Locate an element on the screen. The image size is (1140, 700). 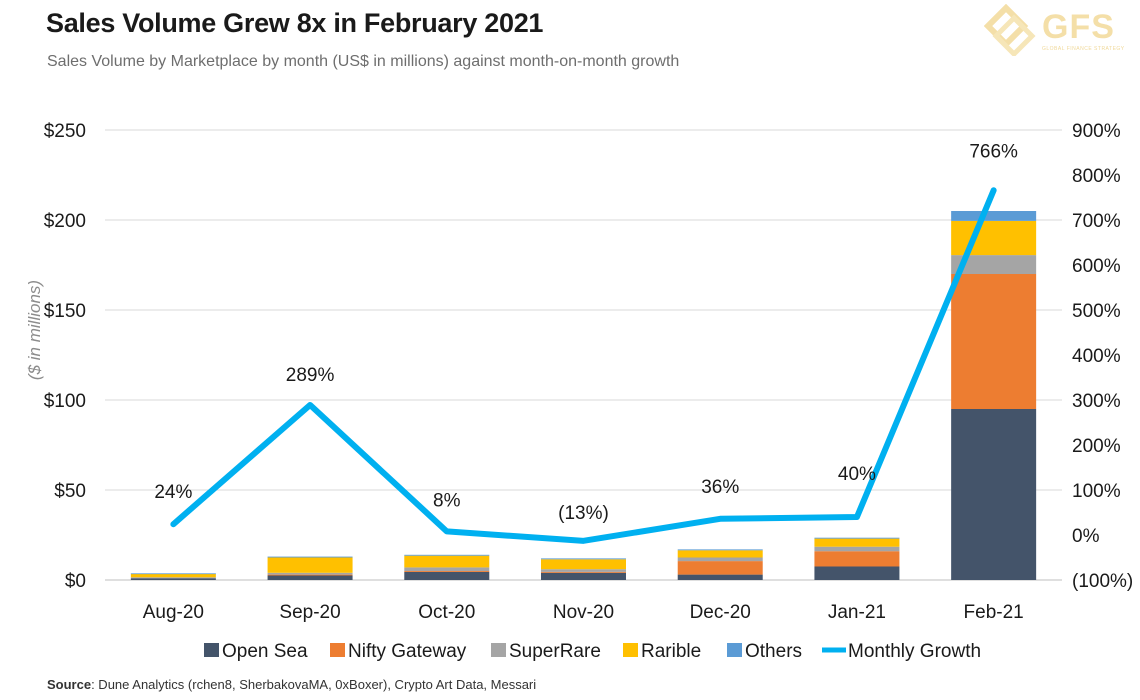
x-tick-label: Jan-21 is located at coordinates (857, 612).